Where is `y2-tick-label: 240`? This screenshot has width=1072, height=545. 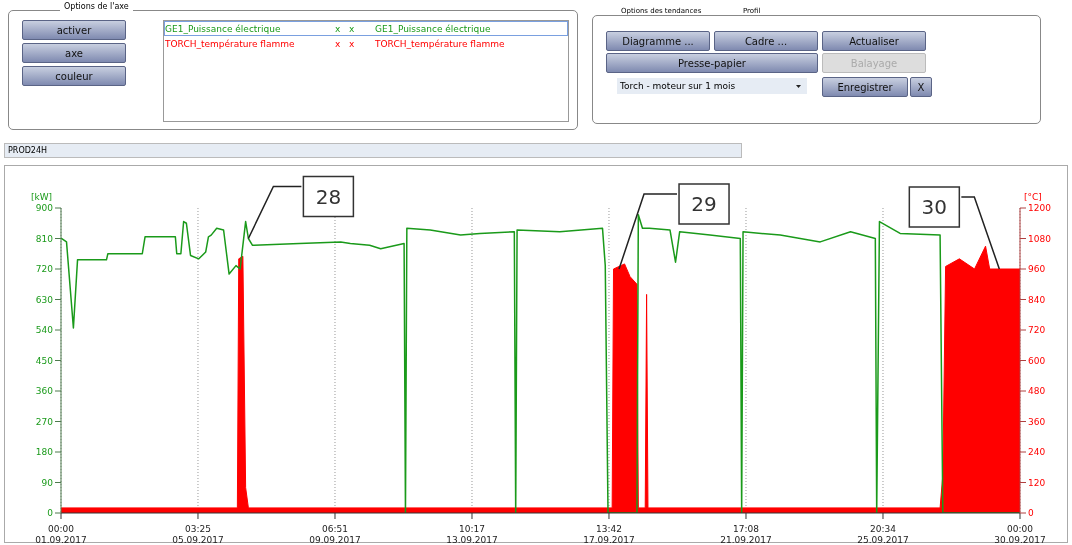 y2-tick-label: 240 is located at coordinates (1037, 452).